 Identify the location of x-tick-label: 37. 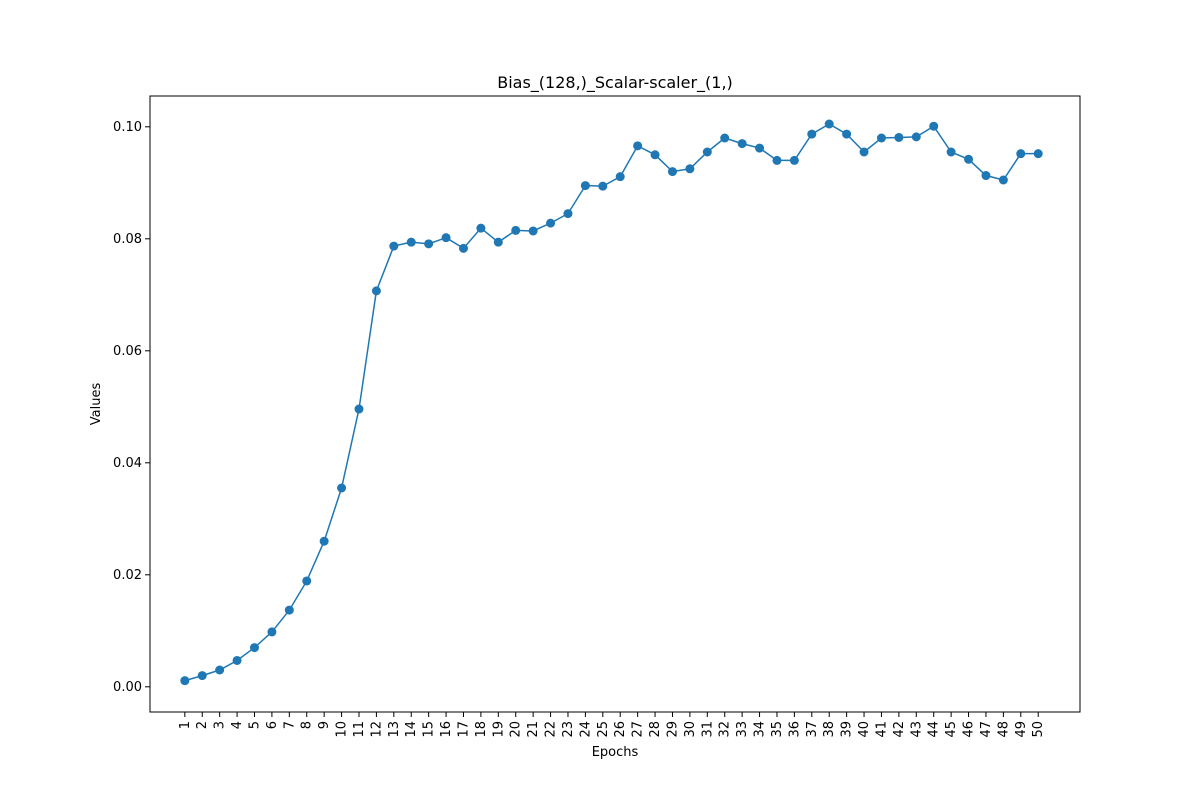
(812, 729).